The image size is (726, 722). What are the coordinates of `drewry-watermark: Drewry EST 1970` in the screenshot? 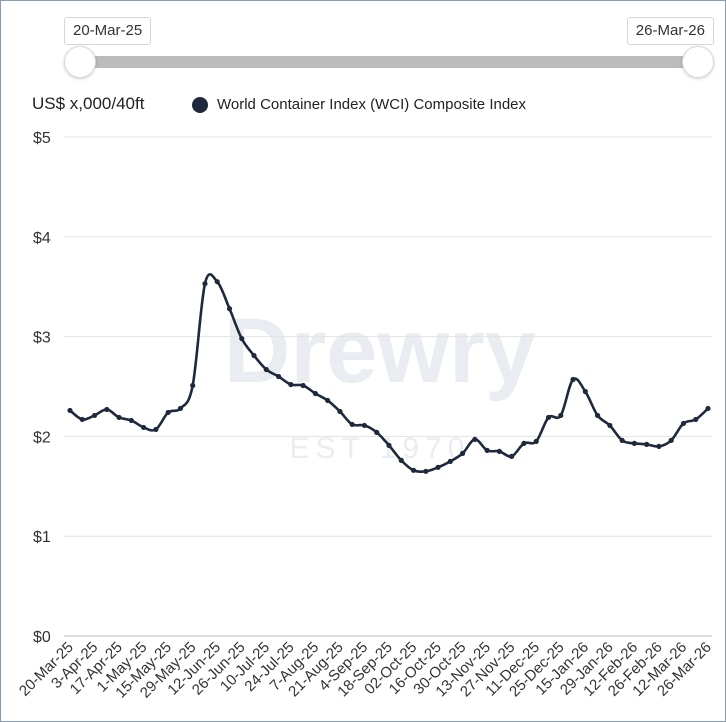 It's located at (380, 382).